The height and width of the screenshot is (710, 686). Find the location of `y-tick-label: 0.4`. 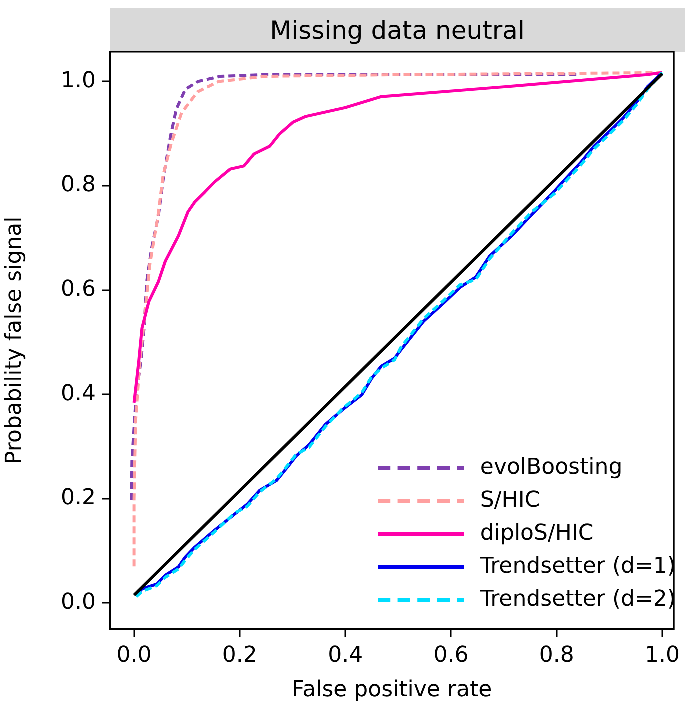

y-tick-label: 0.4 is located at coordinates (78, 393).